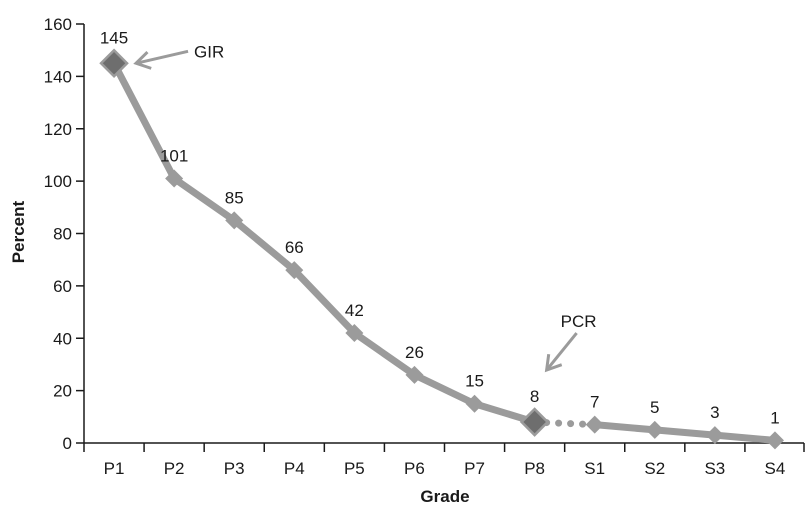 This screenshot has width=805, height=508. Describe the element at coordinates (67, 443) in the screenshot. I see `y-tick-label: 0` at that location.